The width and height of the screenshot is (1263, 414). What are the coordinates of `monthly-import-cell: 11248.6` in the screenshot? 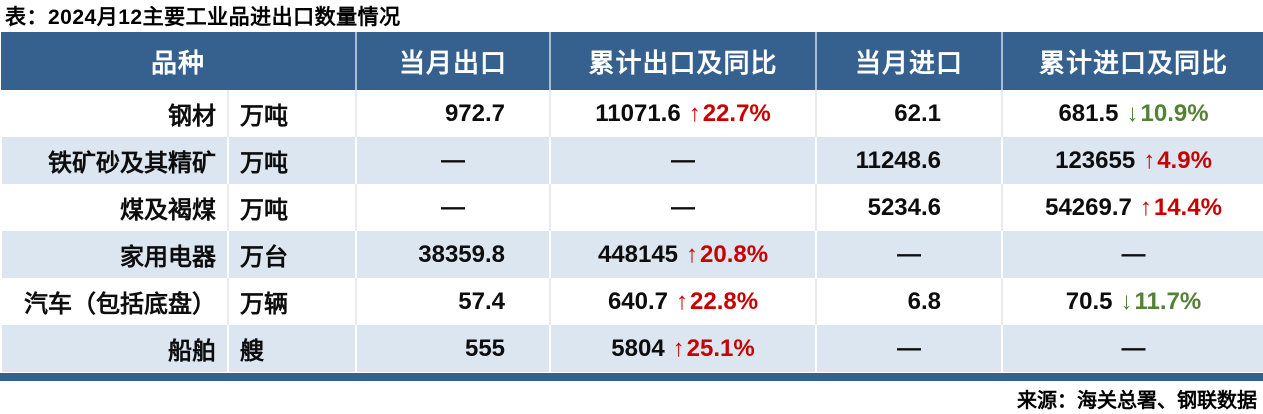 It's located at (909, 160).